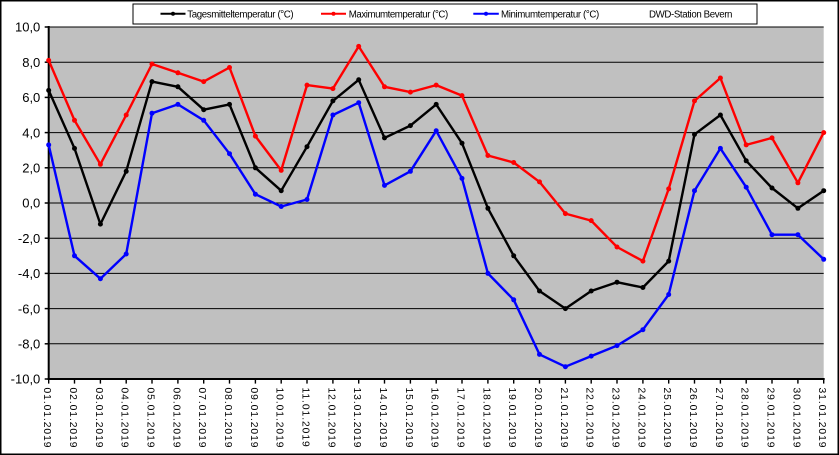  What do you see at coordinates (29, 308) in the screenshot?
I see `svg-text: -6,0` at bounding box center [29, 308].